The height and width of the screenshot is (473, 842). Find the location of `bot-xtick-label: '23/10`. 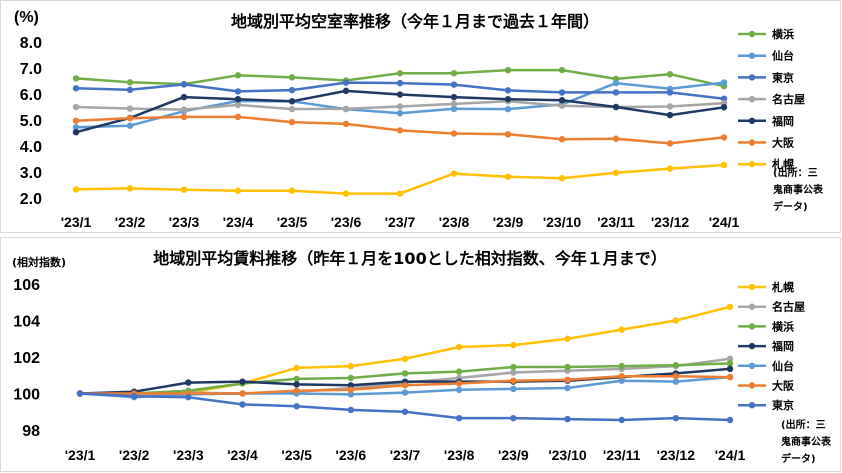

bot-xtick-label: '23/10 is located at coordinates (567, 455).